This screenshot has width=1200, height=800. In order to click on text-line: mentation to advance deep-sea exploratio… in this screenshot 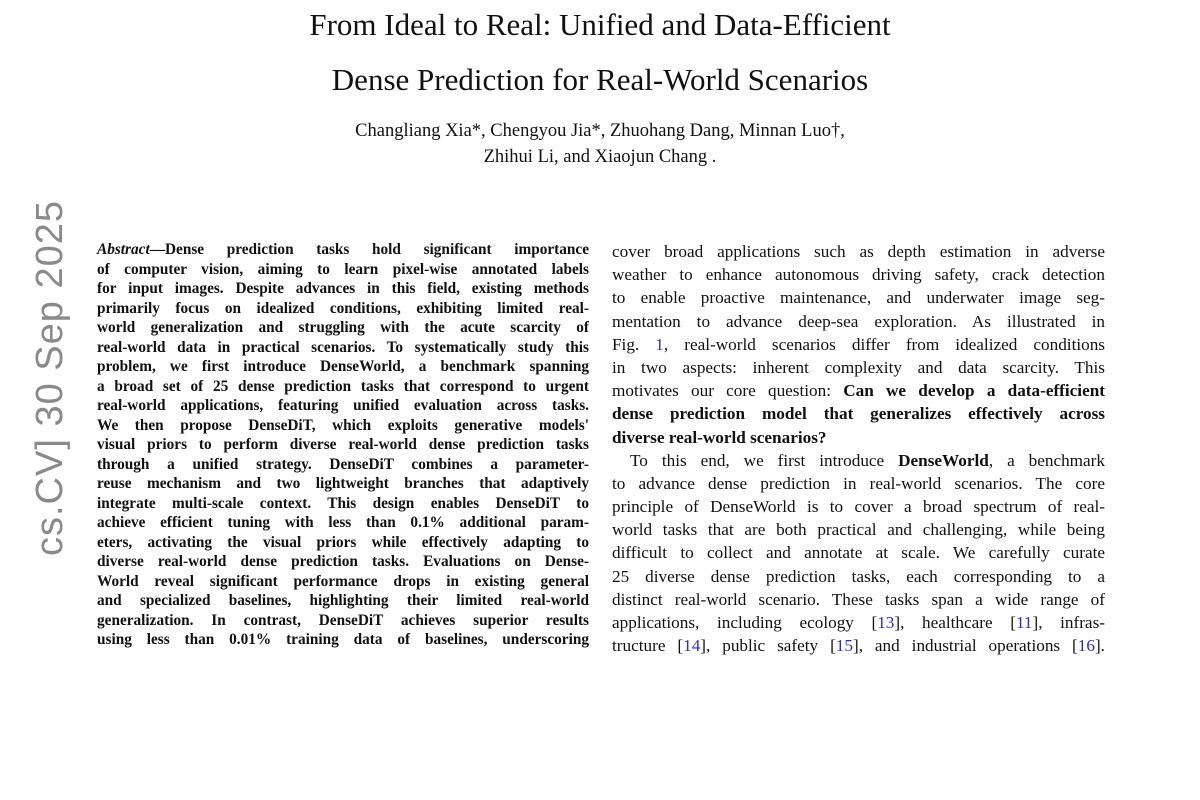, I will do `click(858, 321)`.